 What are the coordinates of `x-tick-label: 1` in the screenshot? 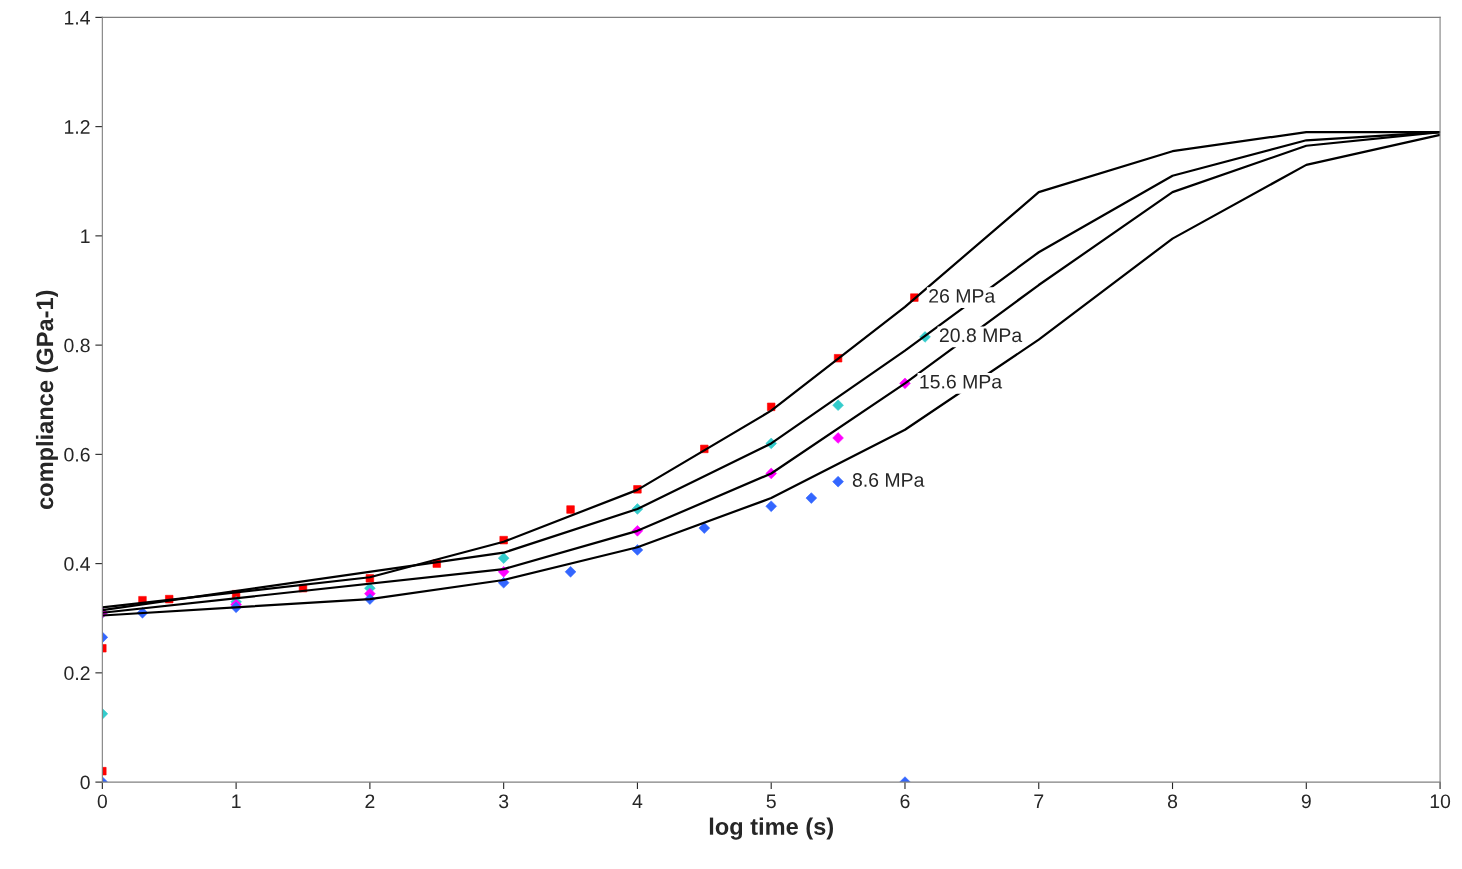 It's located at (236, 801).